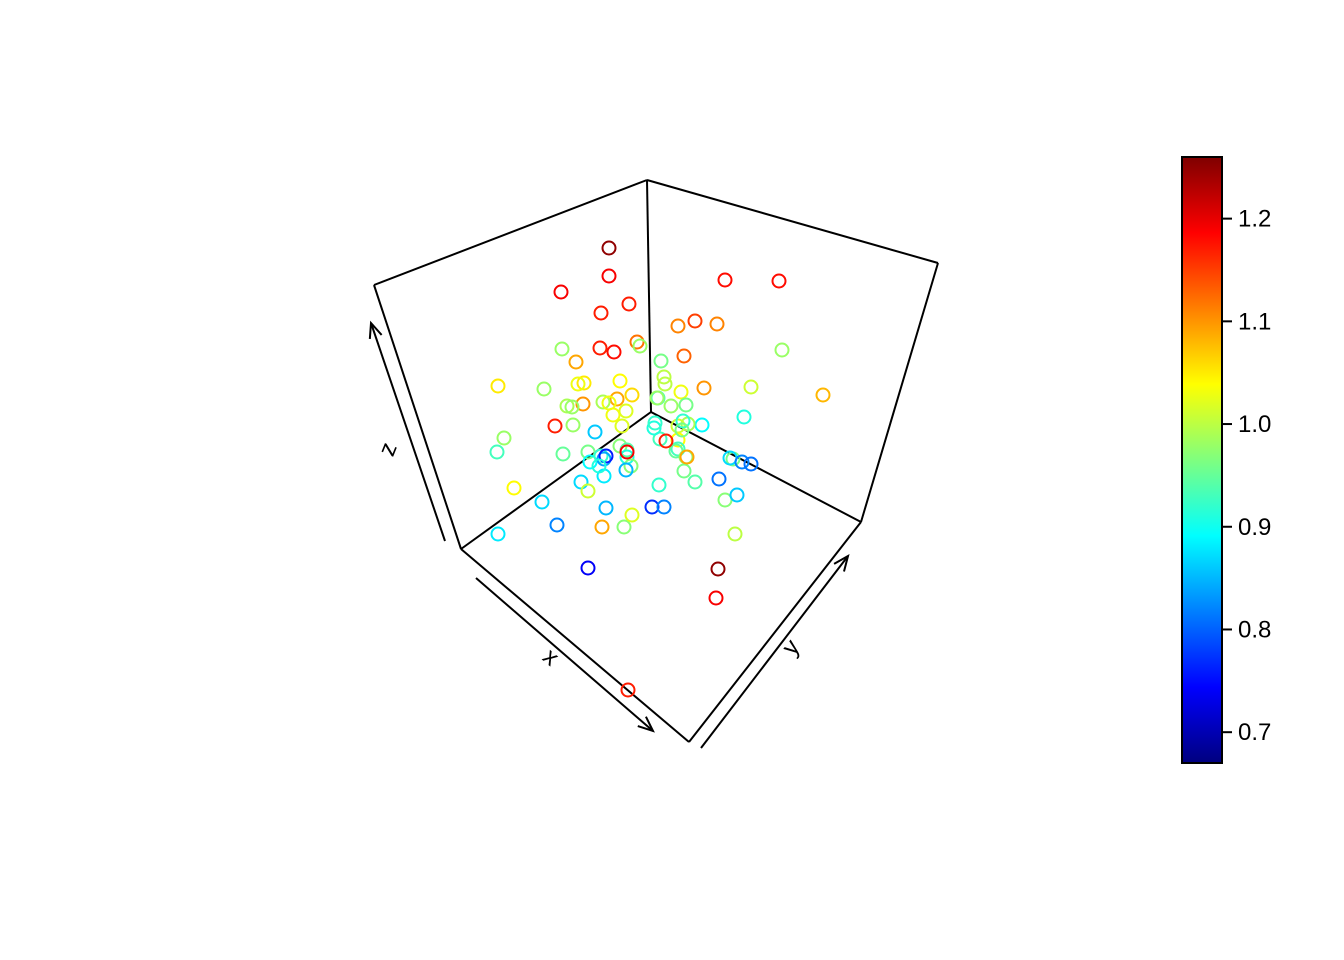 The width and height of the screenshot is (1344, 960). What do you see at coordinates (1254, 629) in the screenshot?
I see `colorbar-tick-label: 0.8` at bounding box center [1254, 629].